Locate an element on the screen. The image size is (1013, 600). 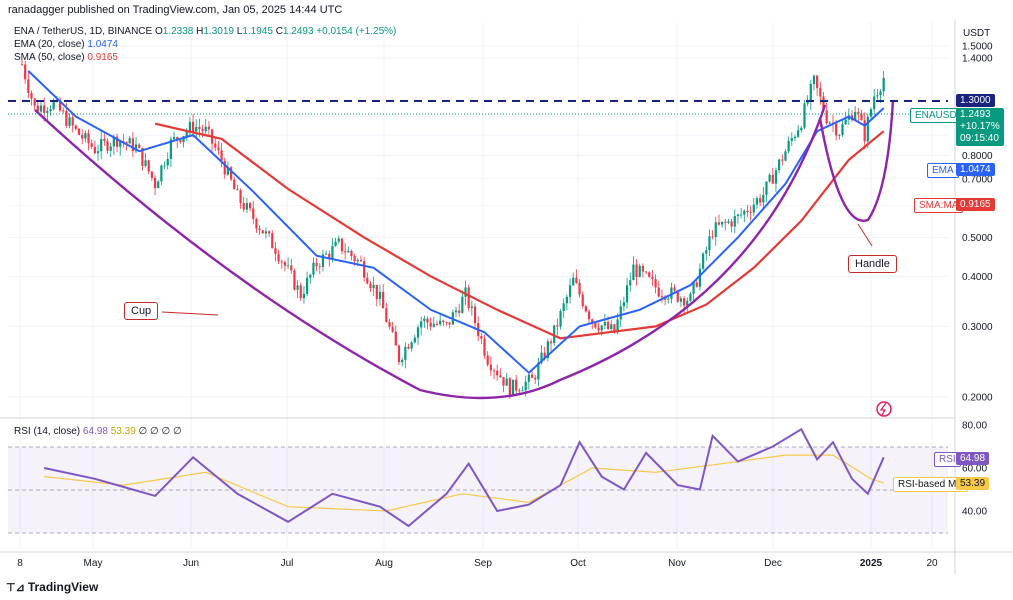
footer-text: TradingView is located at coordinates (63, 587).